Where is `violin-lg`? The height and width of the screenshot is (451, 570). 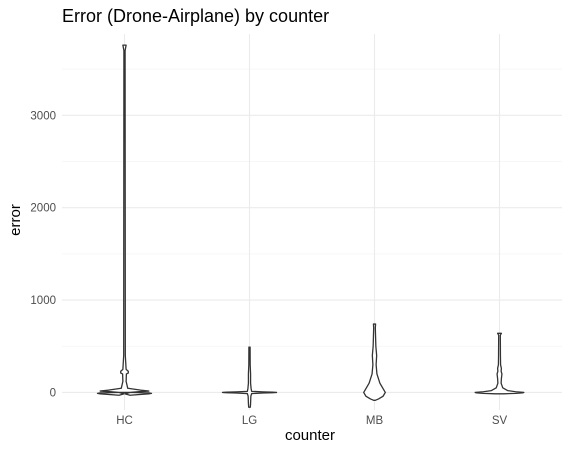 violin-lg is located at coordinates (250, 377).